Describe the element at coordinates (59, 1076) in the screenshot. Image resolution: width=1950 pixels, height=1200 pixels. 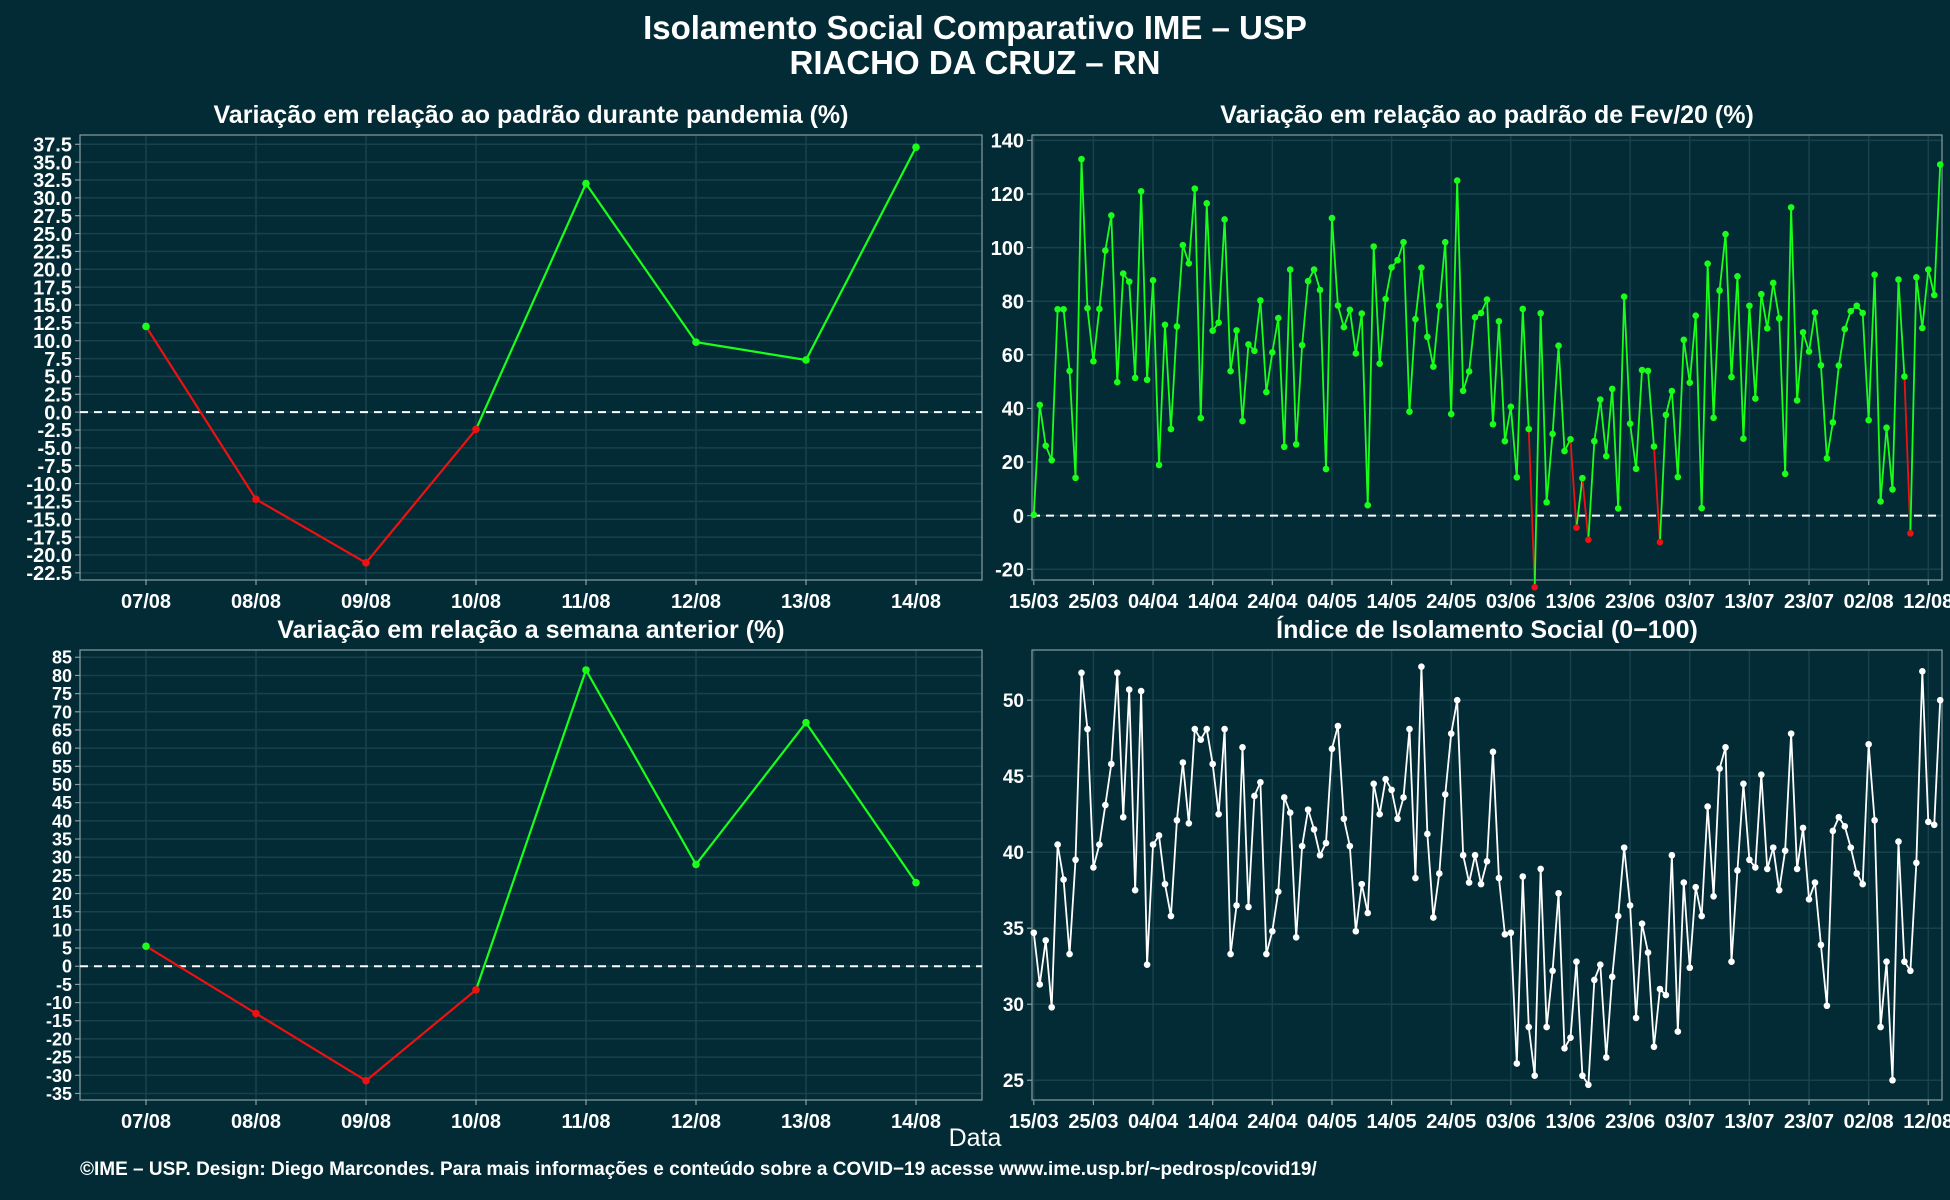
I see `y-tick-label: -30` at that location.